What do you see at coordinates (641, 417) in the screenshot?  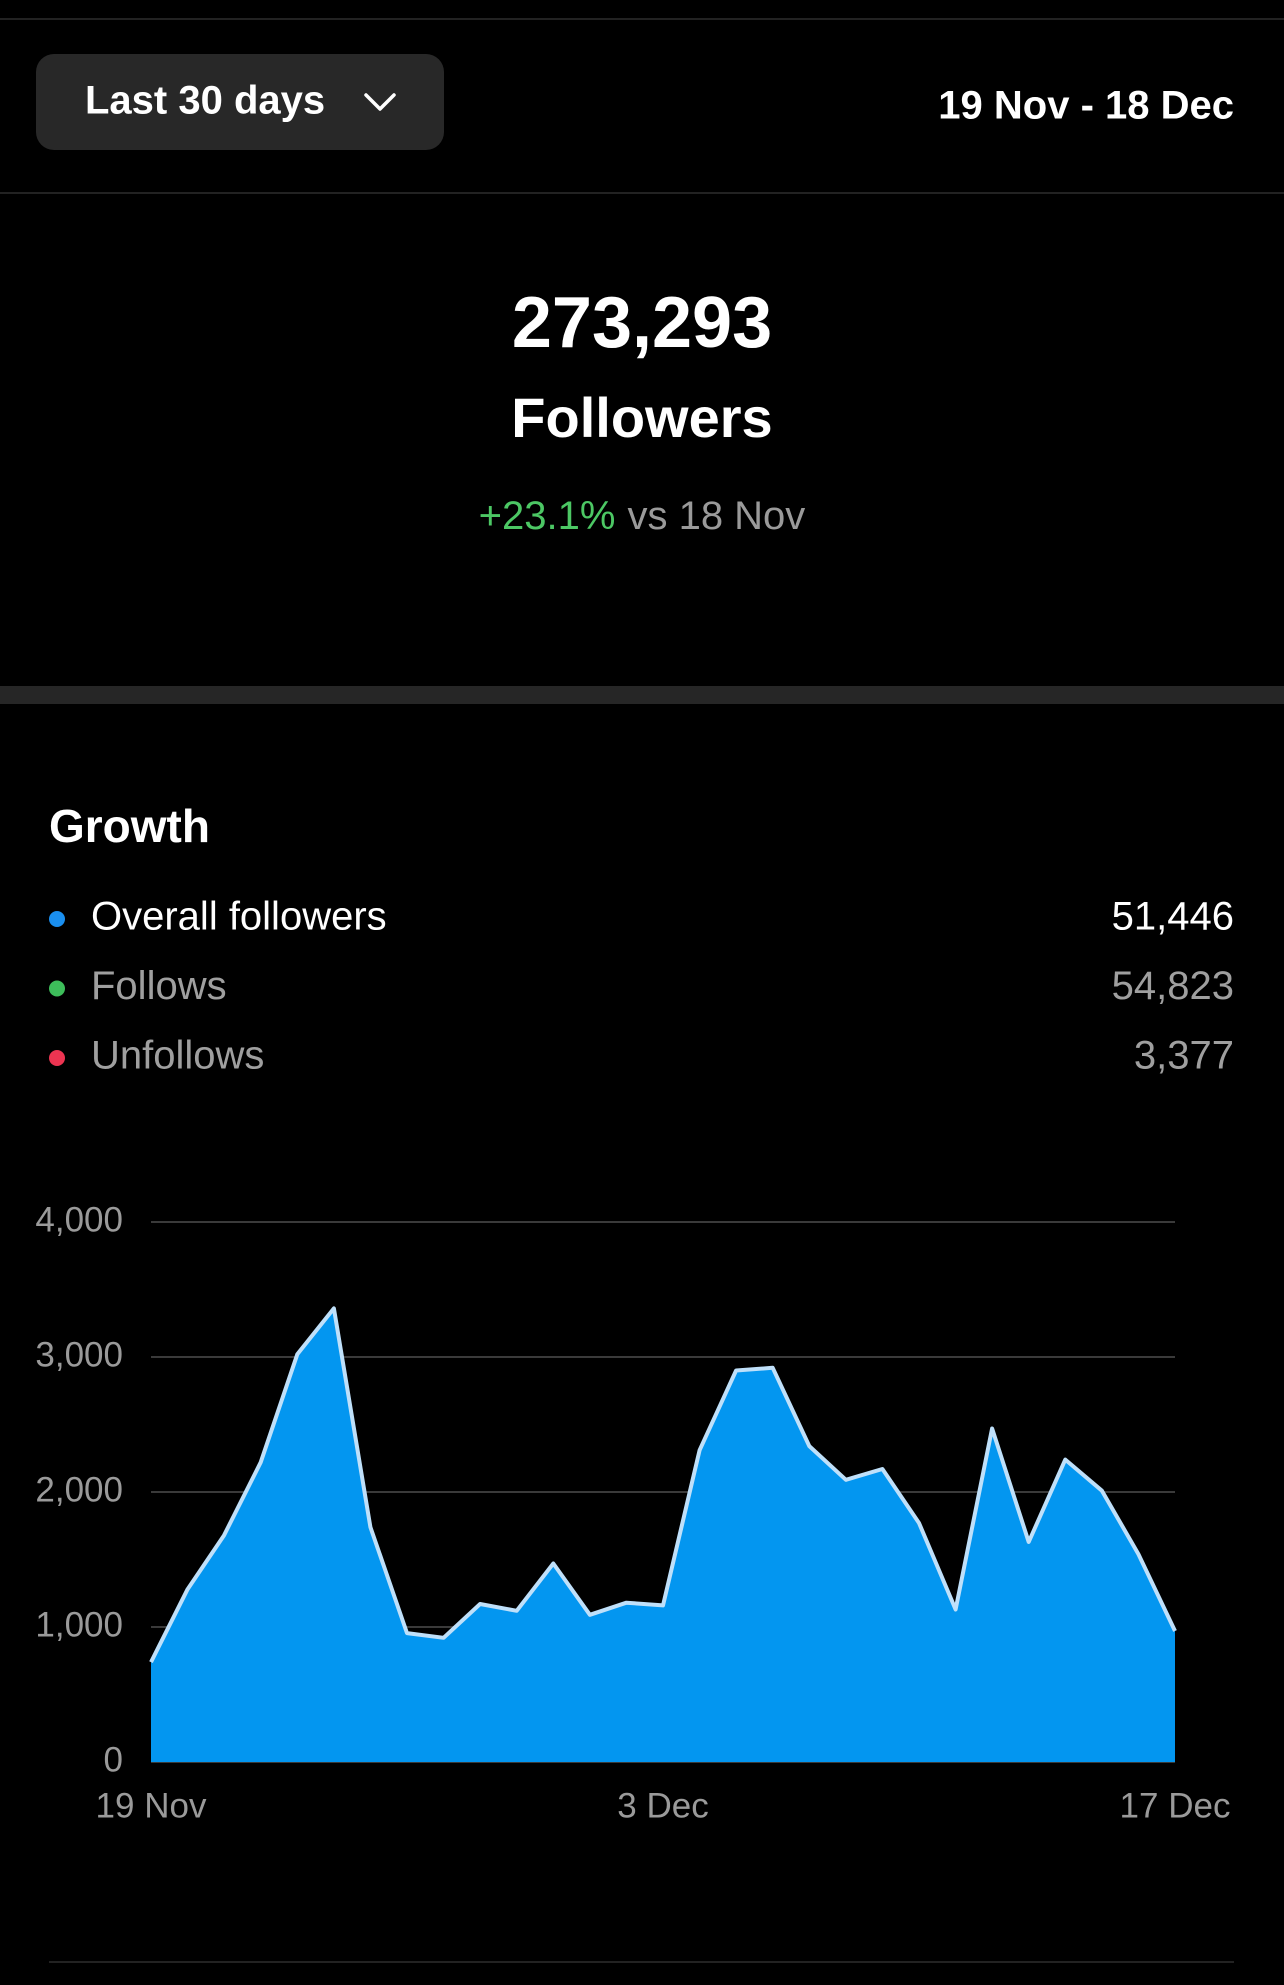 I see `follower-label: Followers` at bounding box center [641, 417].